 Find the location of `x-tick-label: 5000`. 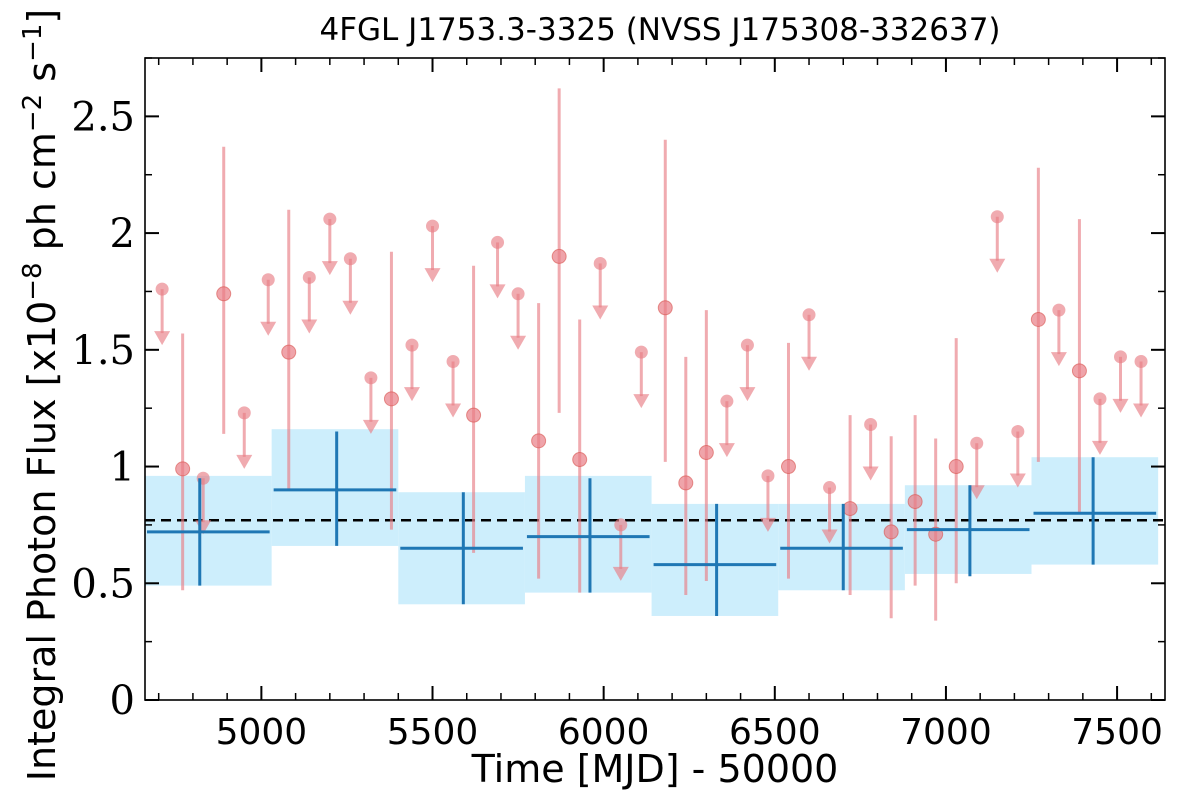

x-tick-label: 5000 is located at coordinates (262, 732).